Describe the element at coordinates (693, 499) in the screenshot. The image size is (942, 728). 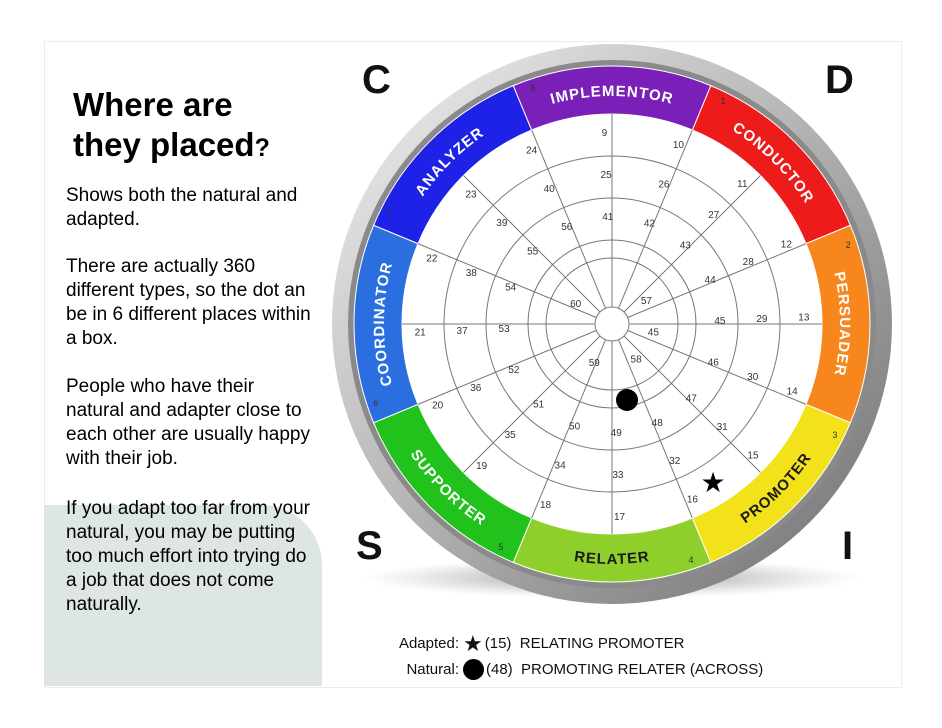
I see `grid-number: 16` at that location.